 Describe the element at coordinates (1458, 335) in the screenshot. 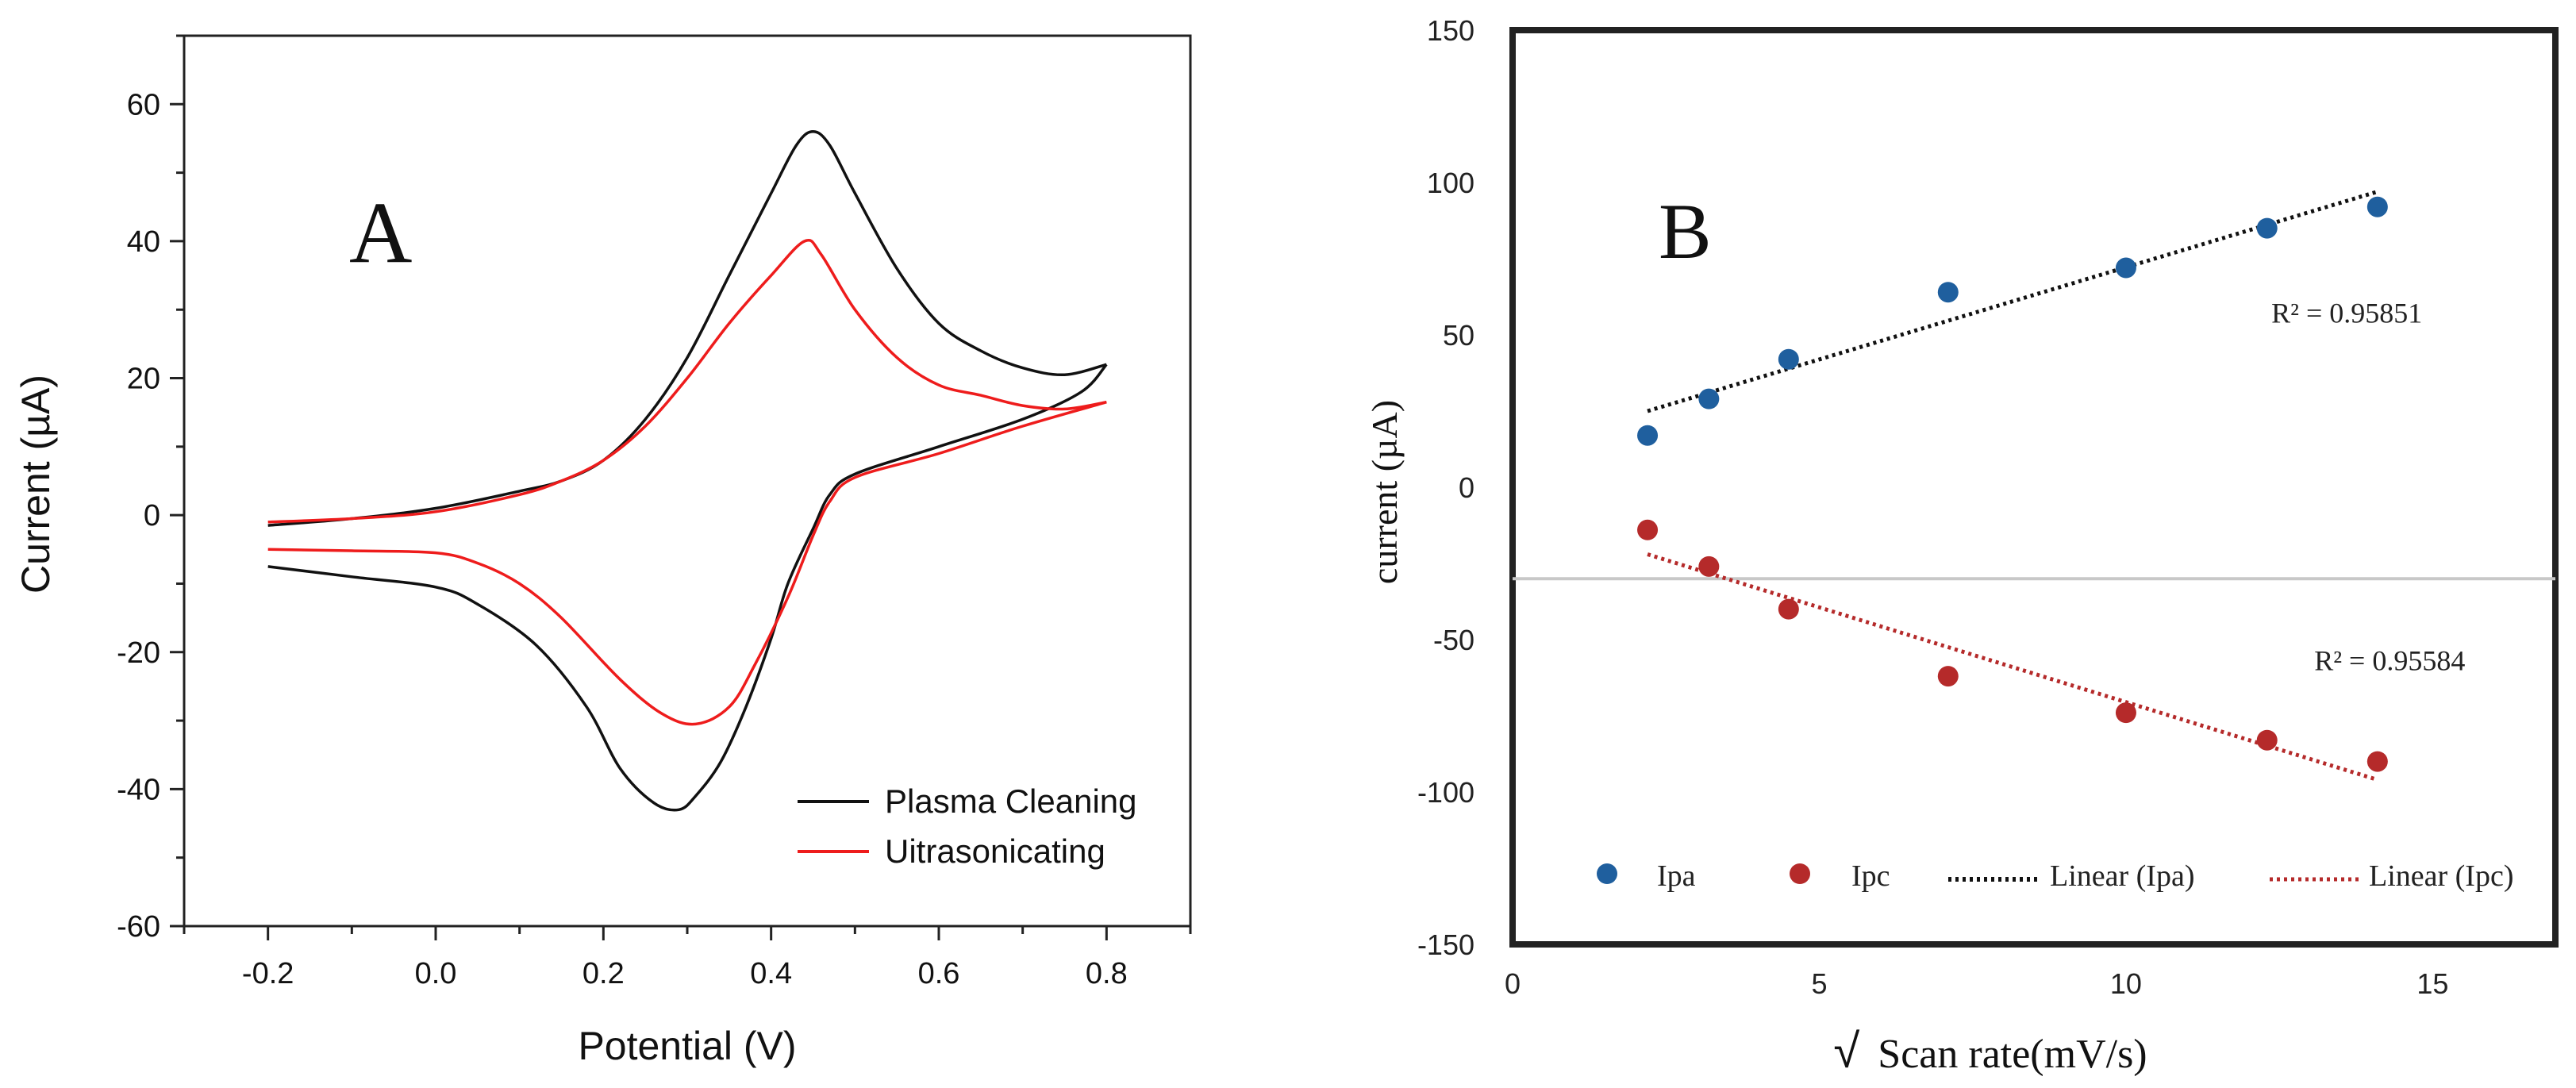

I see `b-y-tick-label: 50` at that location.